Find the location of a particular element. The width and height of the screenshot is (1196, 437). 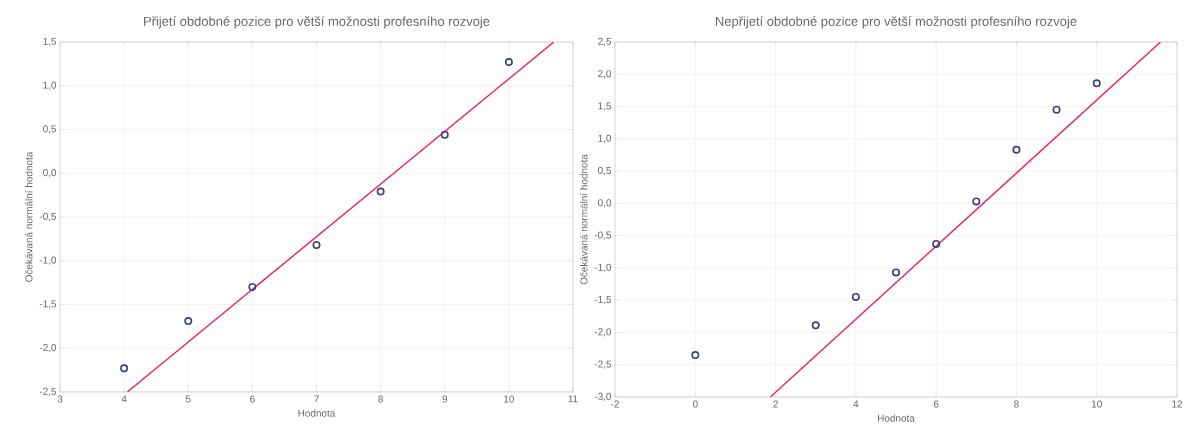

x-tick-label: 9 is located at coordinates (445, 399).